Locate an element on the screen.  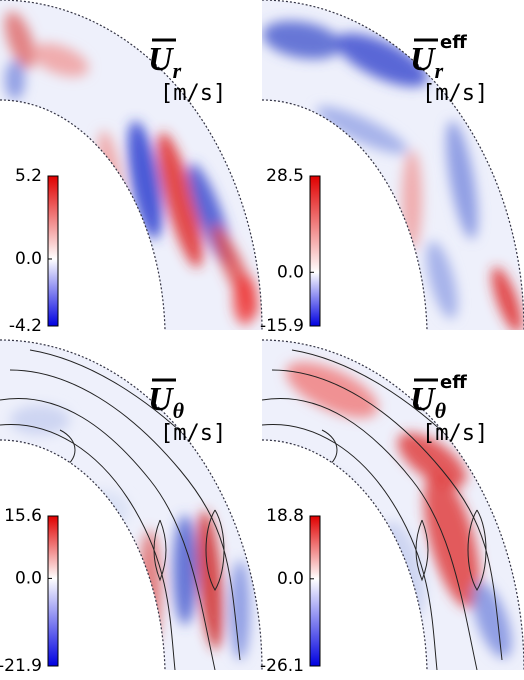
panel-title: Uθ eff is located at coordinates (438, 397).